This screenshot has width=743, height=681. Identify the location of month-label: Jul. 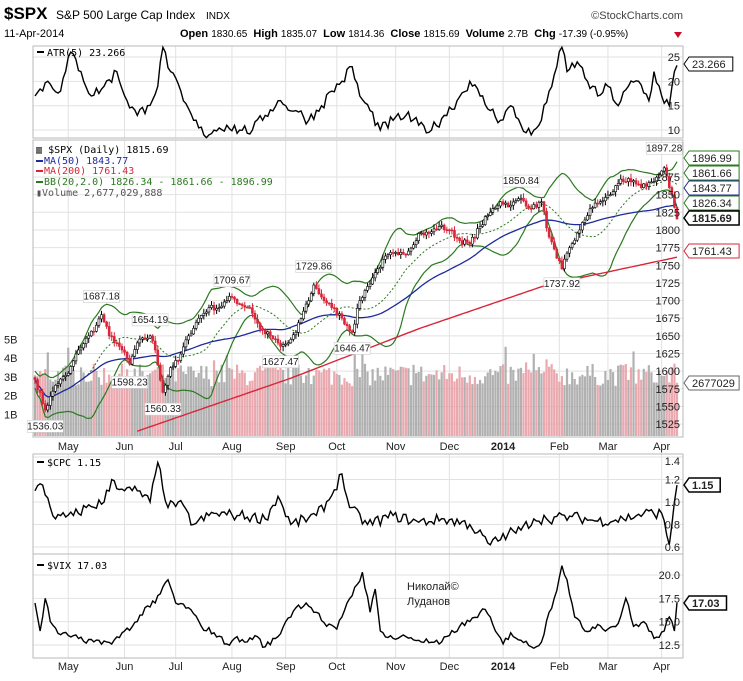
(176, 447).